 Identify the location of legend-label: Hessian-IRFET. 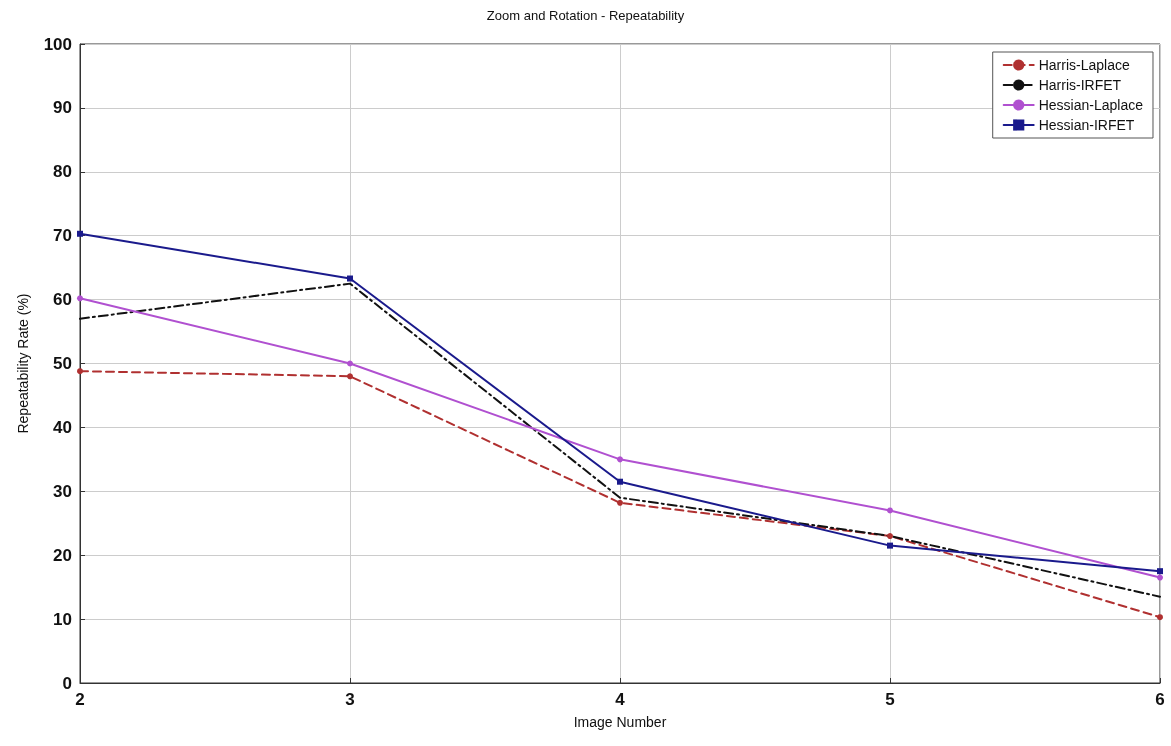
(1086, 125).